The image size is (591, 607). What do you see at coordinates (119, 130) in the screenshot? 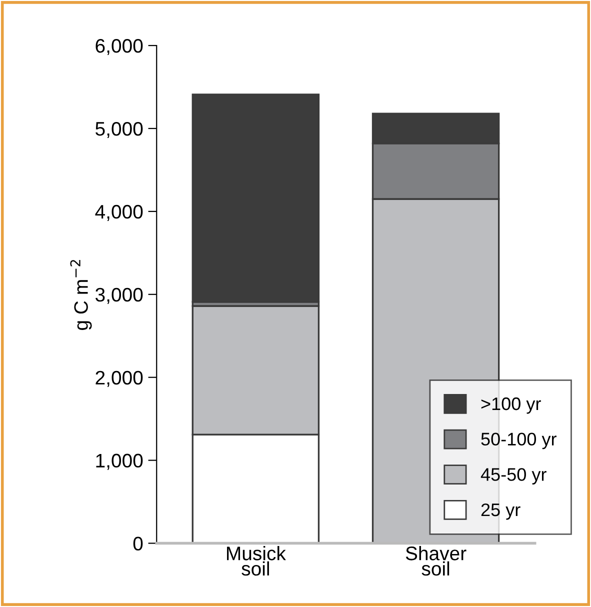
I see `y-tick-label: 5,000` at bounding box center [119, 130].